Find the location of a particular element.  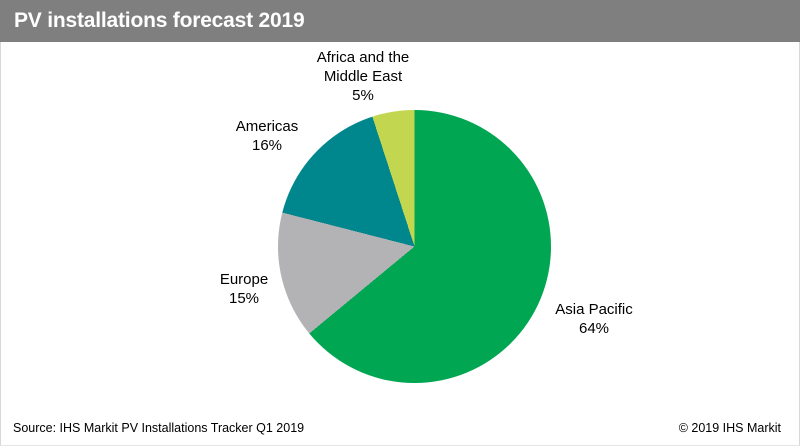

label-africa-line1: Africa and the is located at coordinates (363, 57).